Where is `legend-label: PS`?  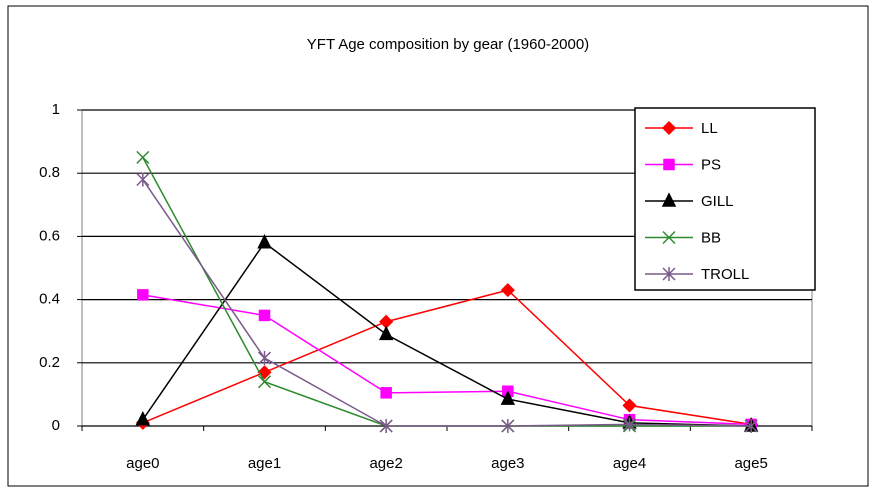
legend-label: PS is located at coordinates (711, 164).